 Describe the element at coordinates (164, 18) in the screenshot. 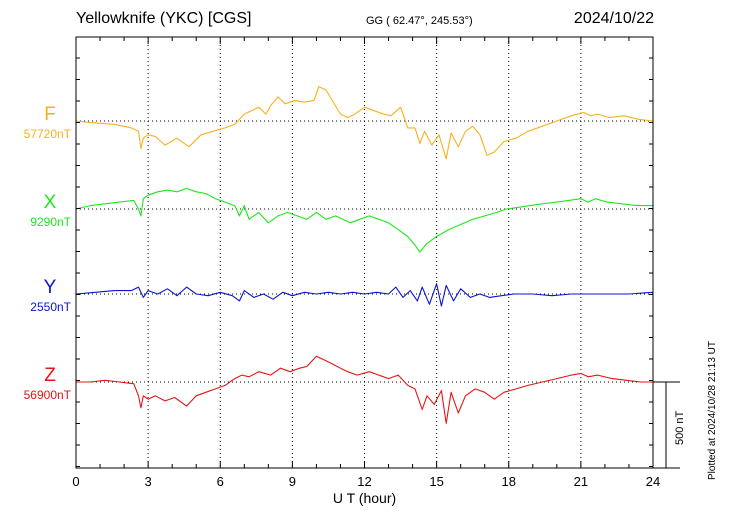

I see `station-title: Yellowknife (YKC) [CGS]` at that location.